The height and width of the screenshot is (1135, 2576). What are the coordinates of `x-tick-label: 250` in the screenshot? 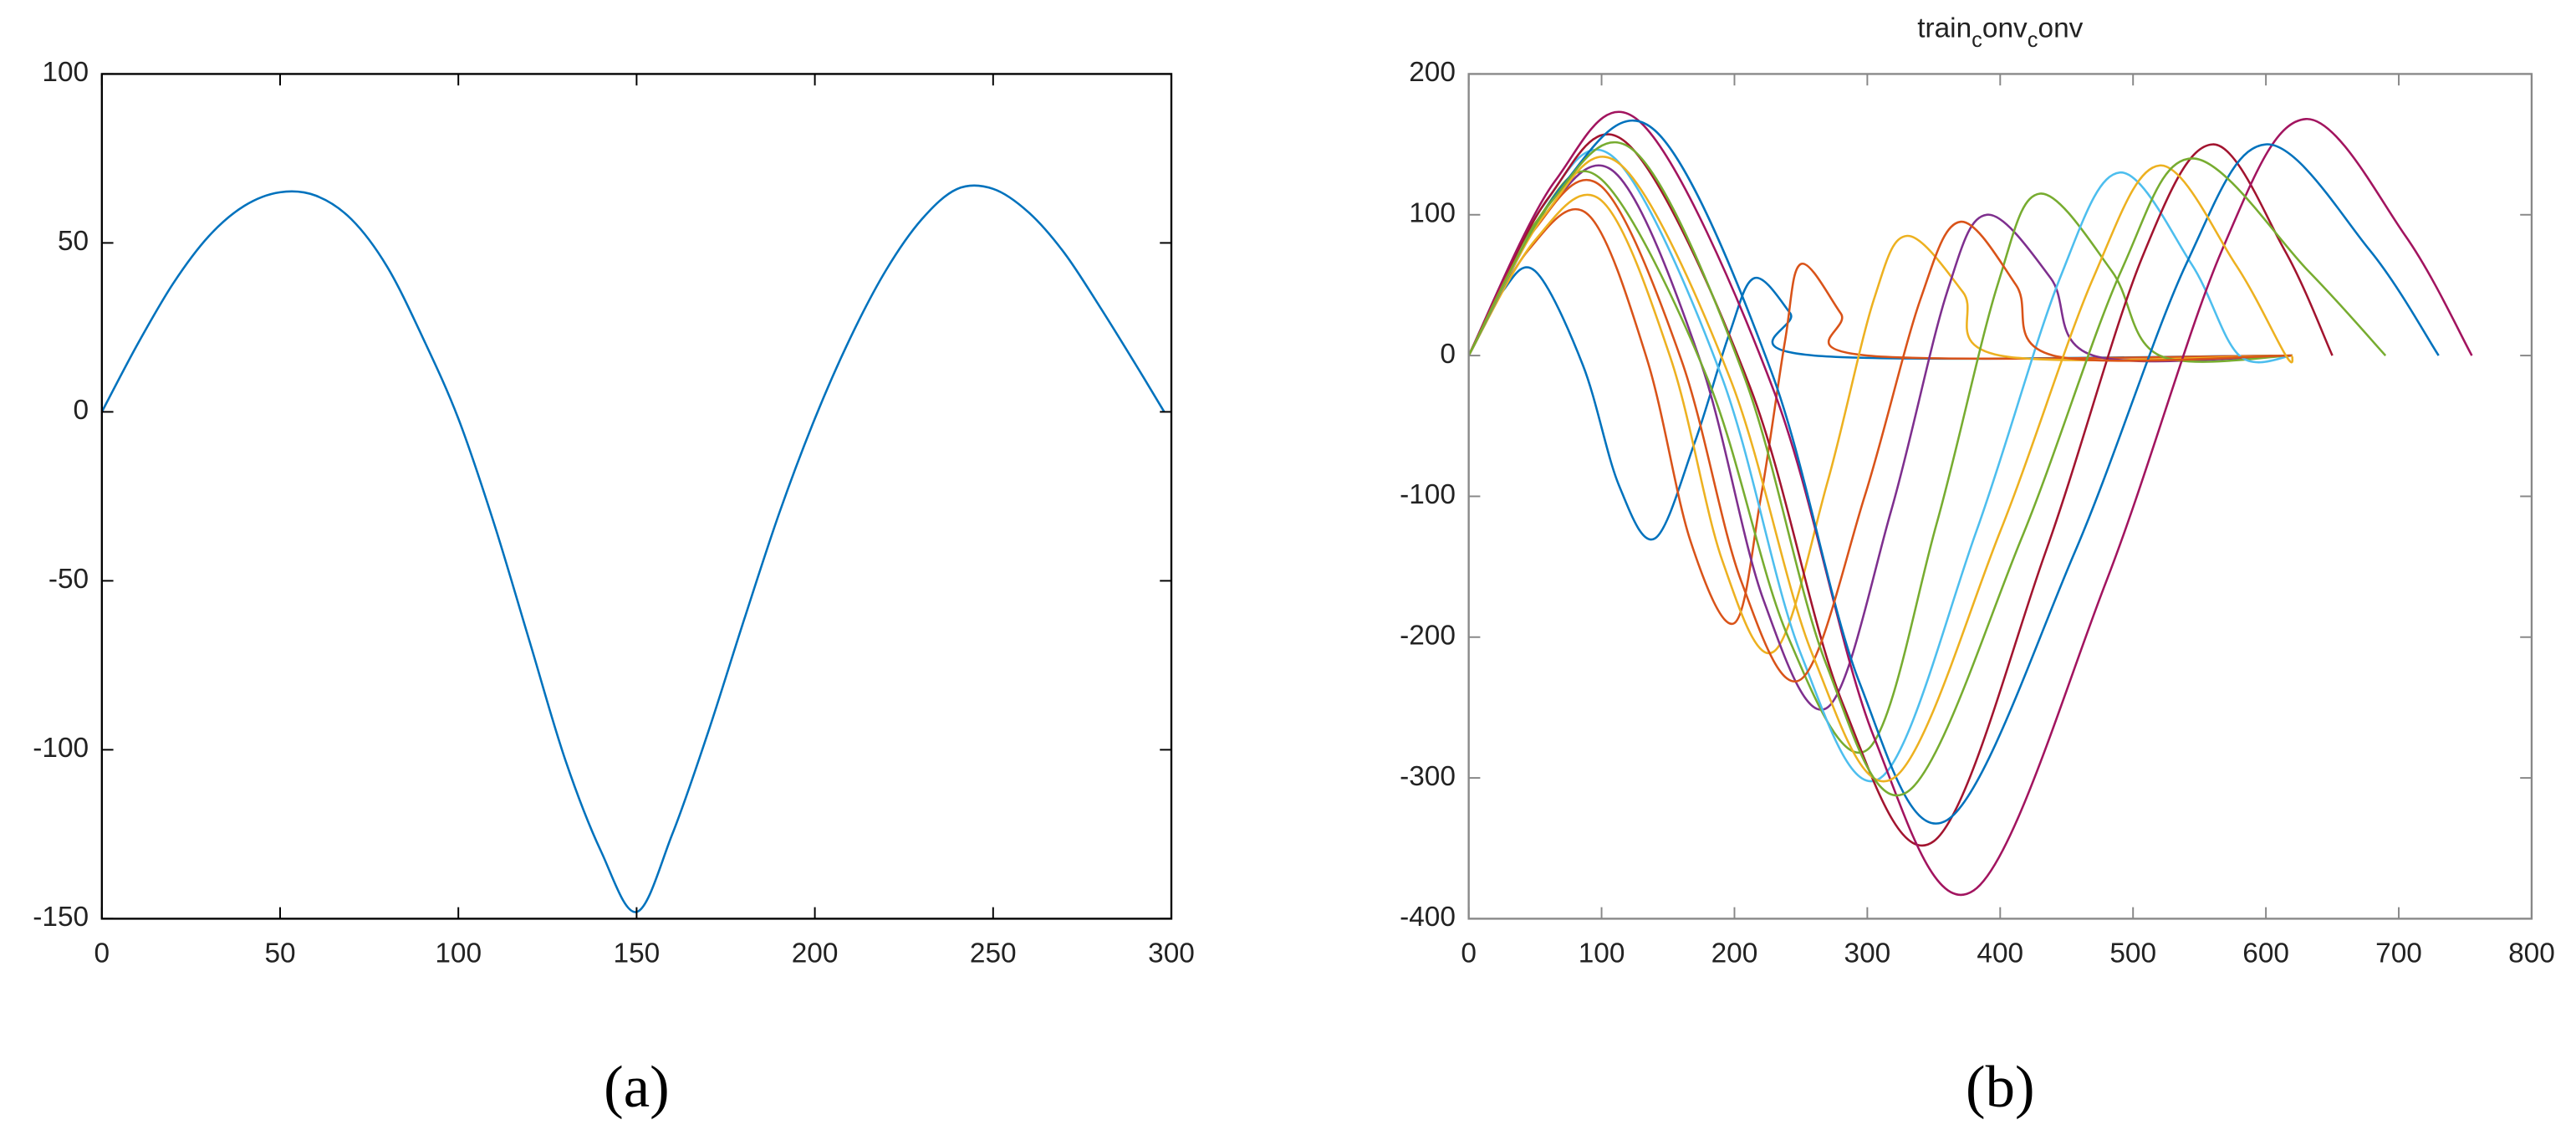 It's located at (994, 953).